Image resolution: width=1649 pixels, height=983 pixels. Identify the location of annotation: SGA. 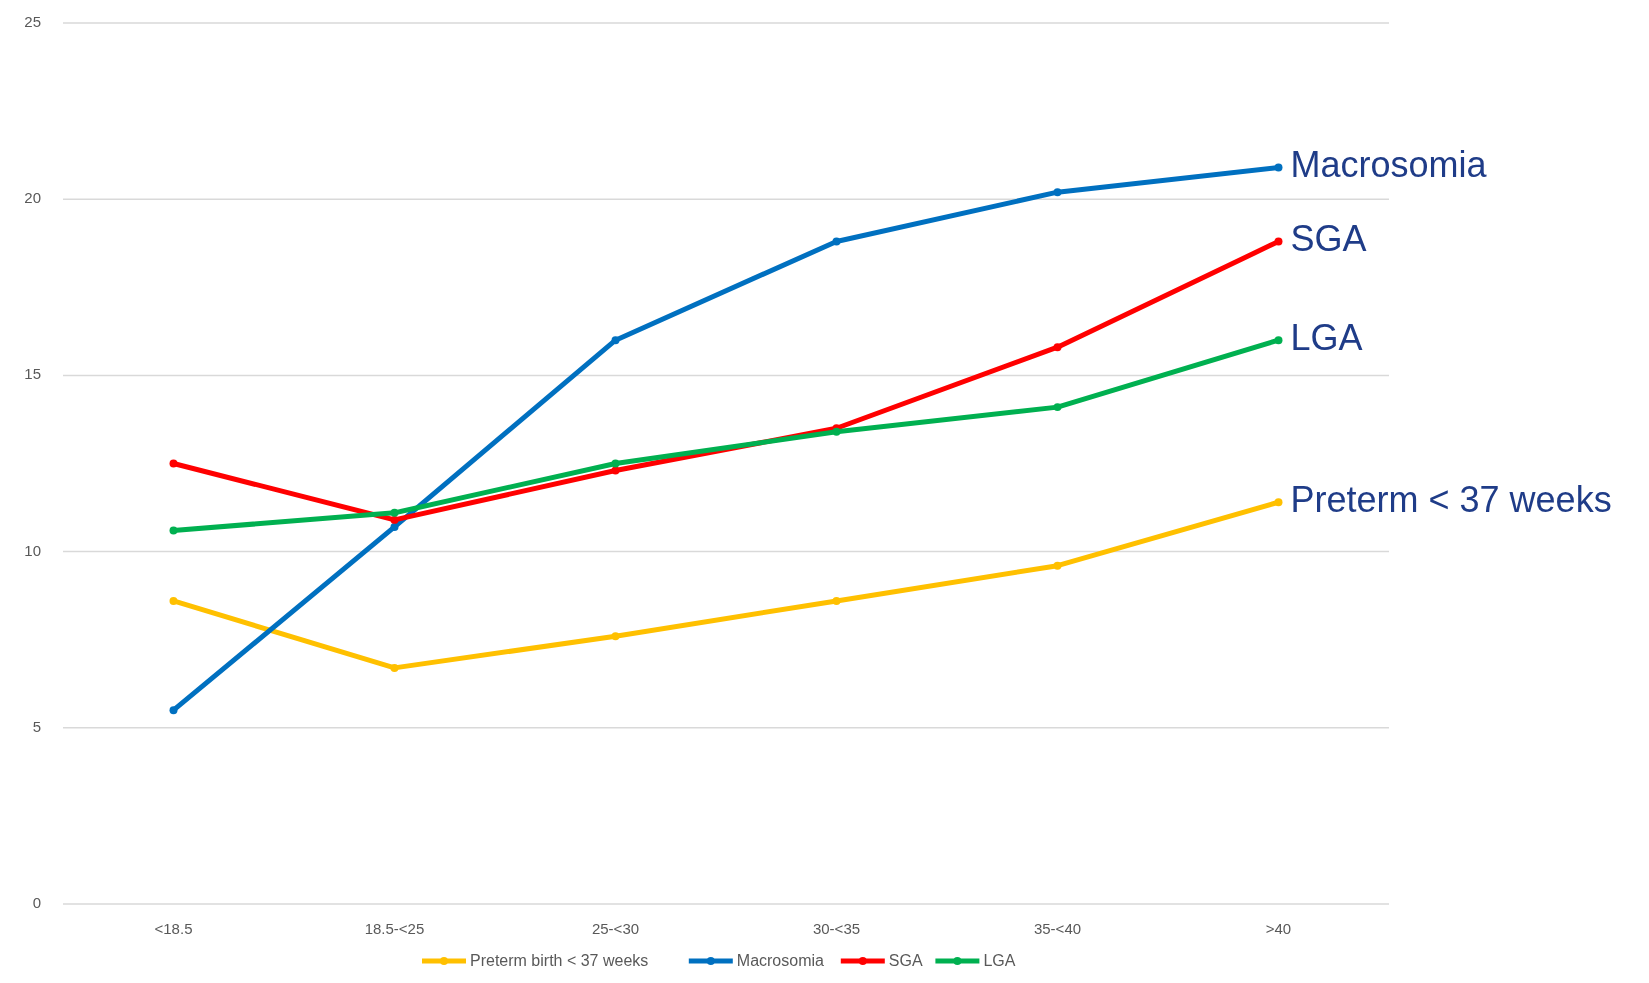
(1328, 238).